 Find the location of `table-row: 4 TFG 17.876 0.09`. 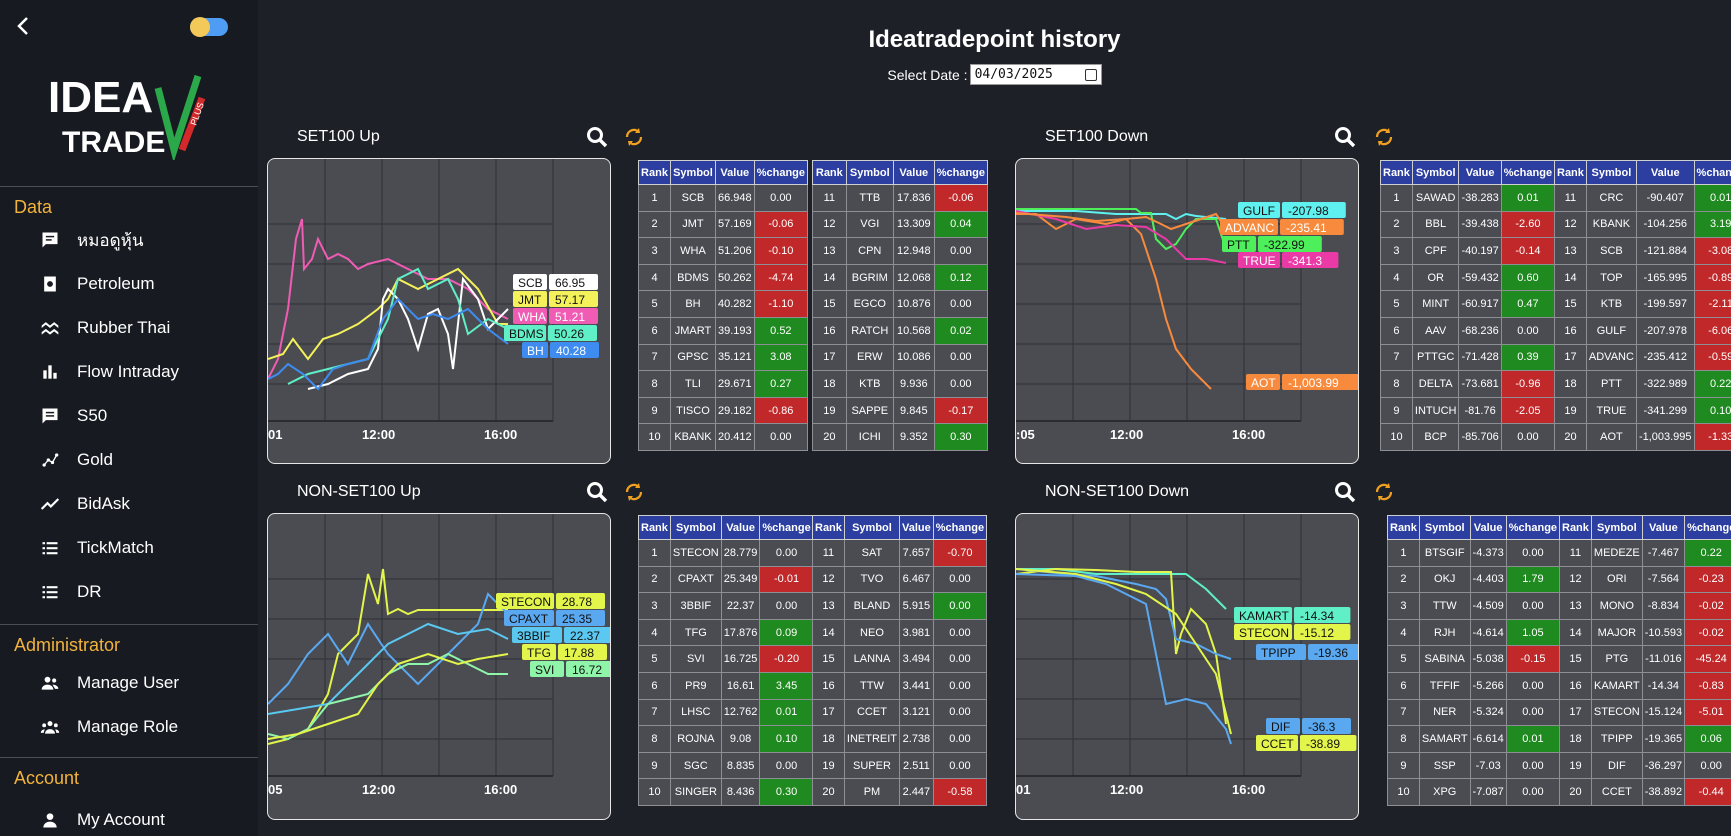

table-row: 4 TFG 17.876 0.09 is located at coordinates (726, 632).